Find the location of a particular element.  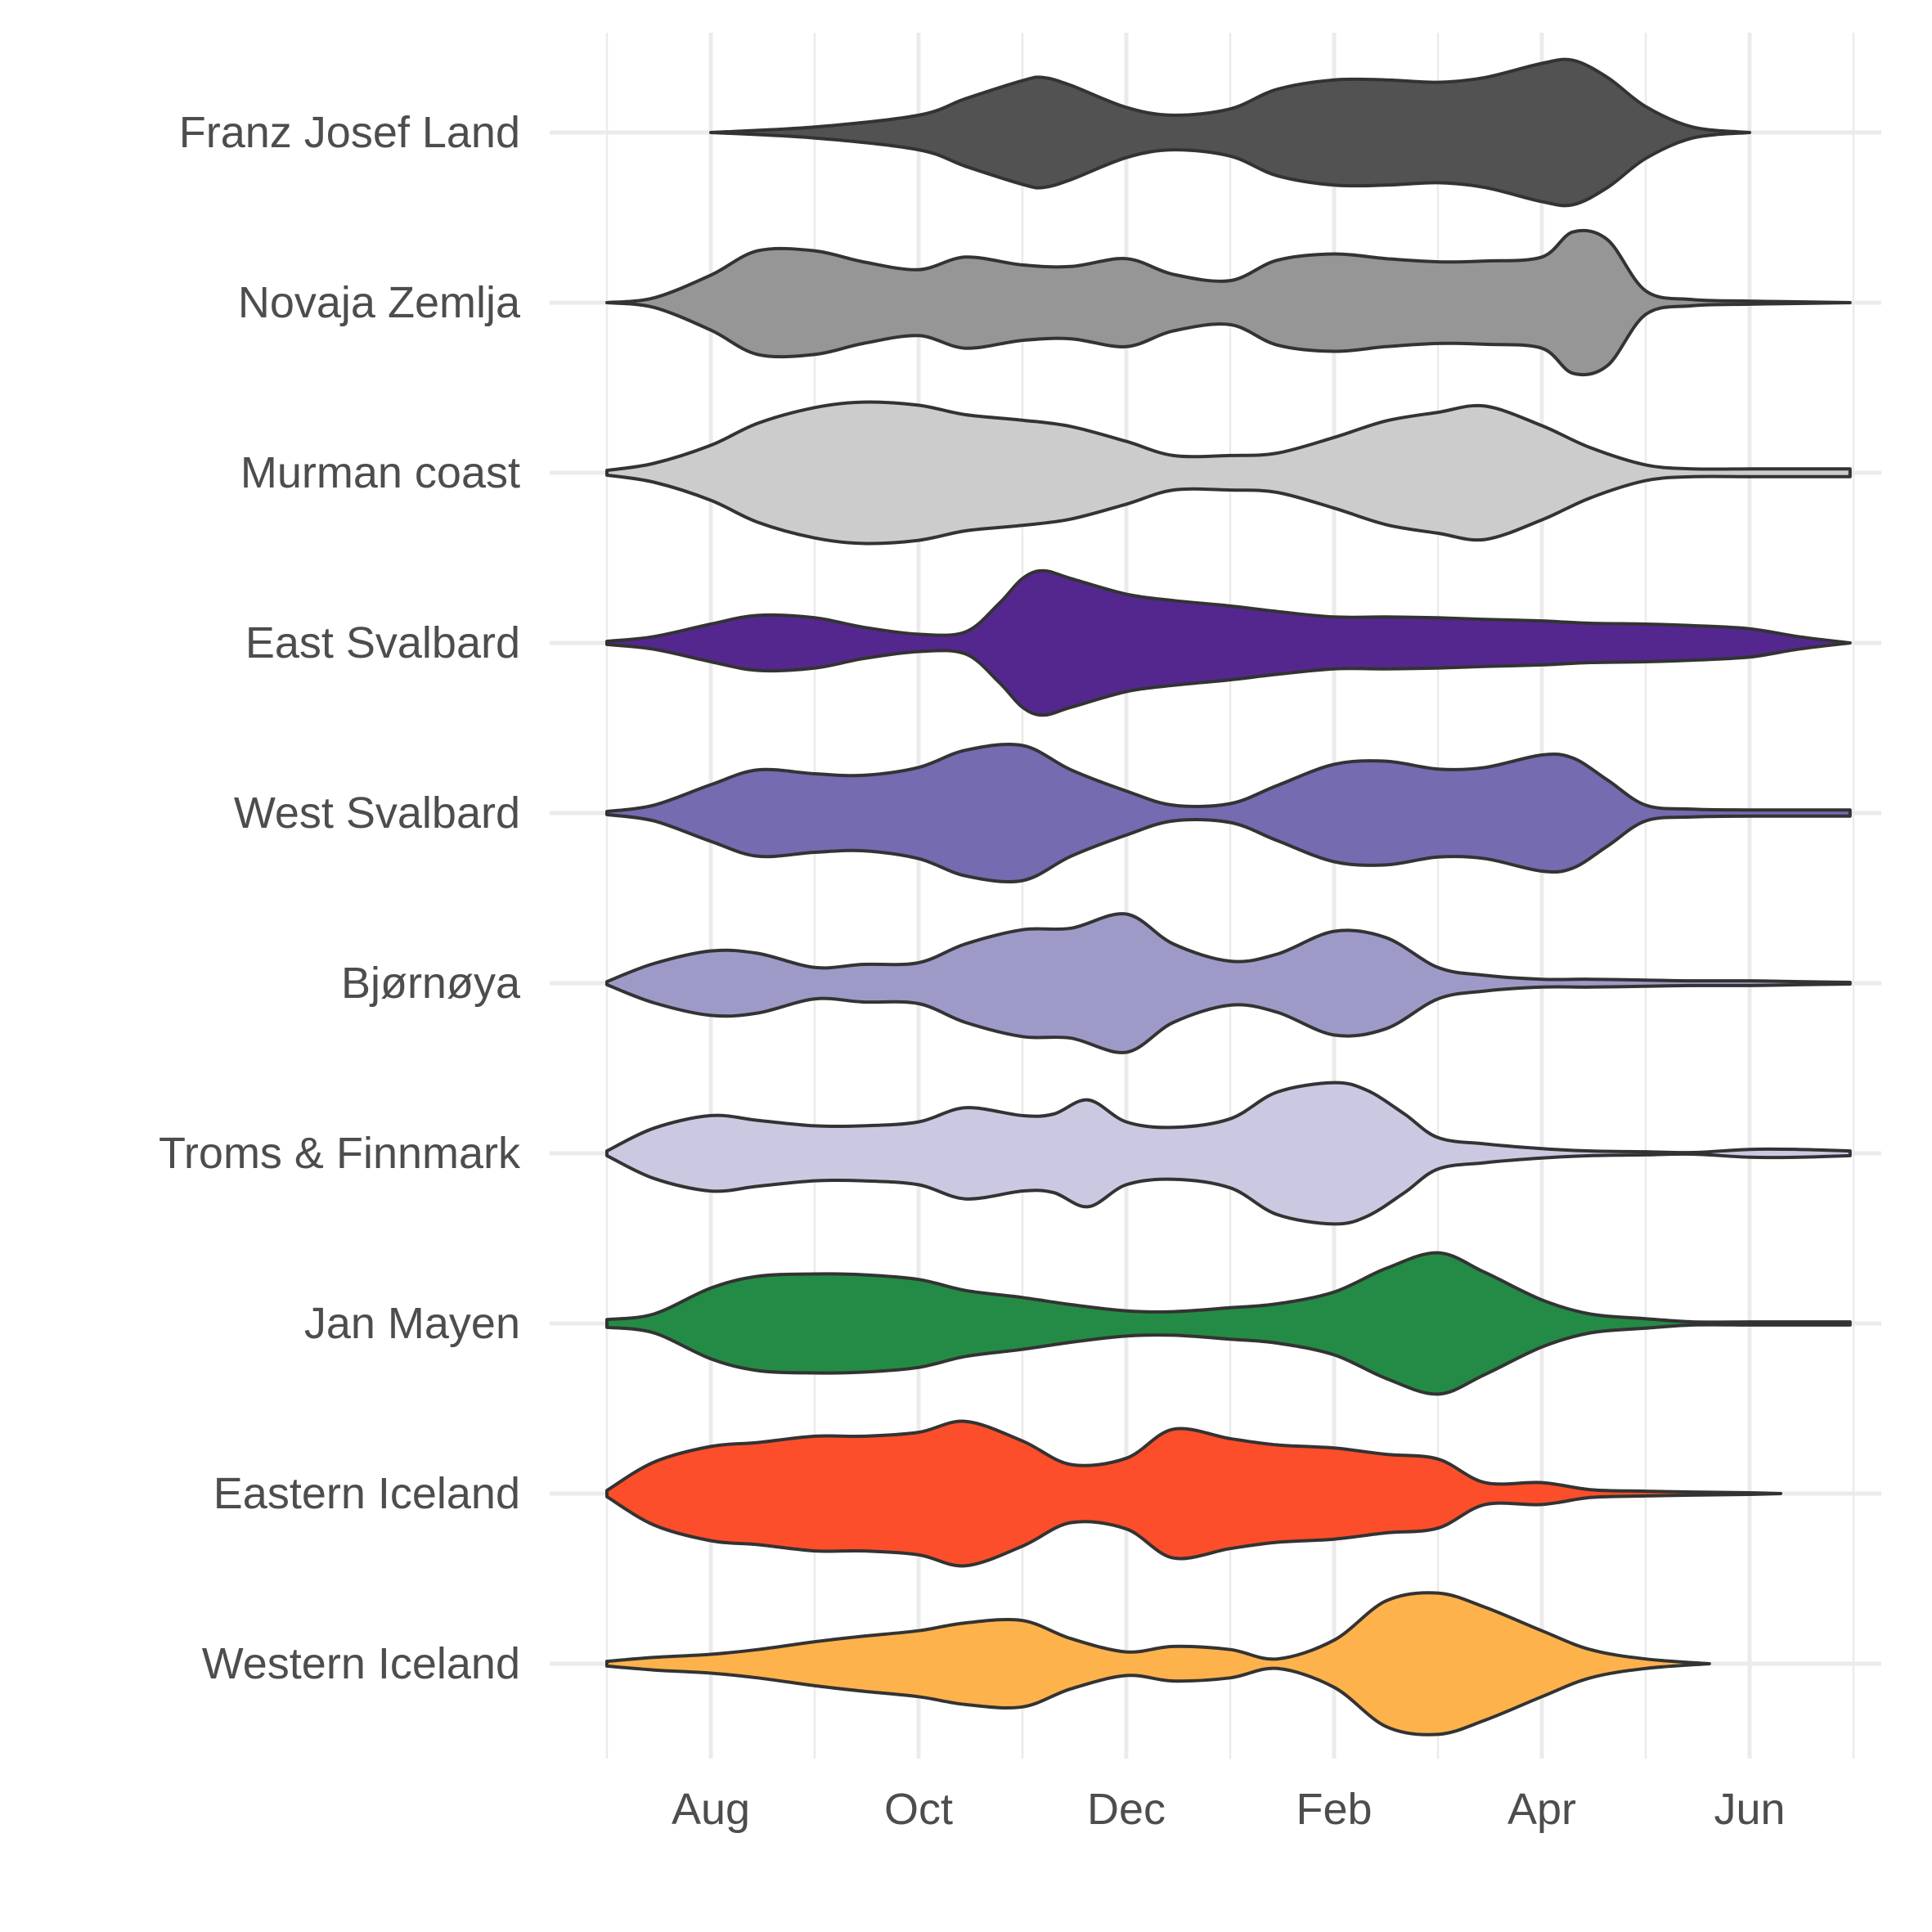

violin-franz-josef-land is located at coordinates (1230, 132).